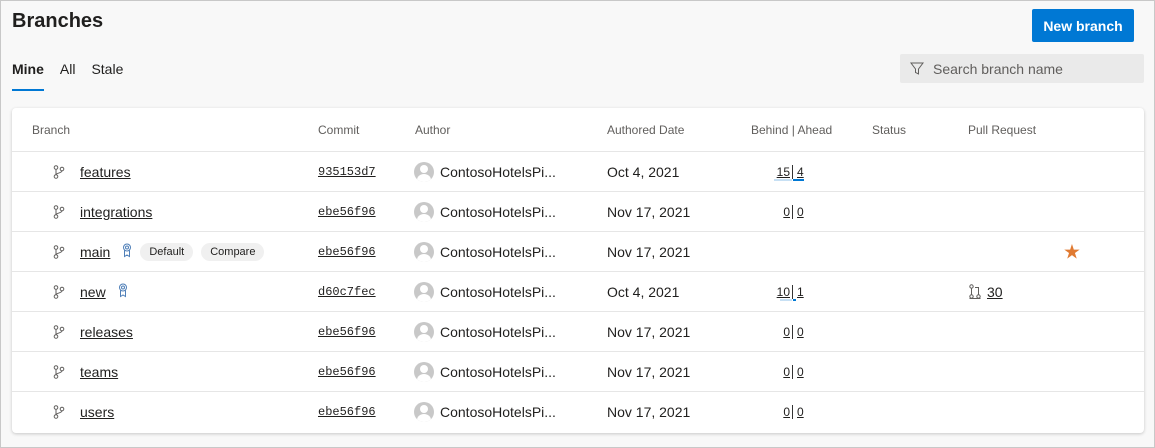 Image resolution: width=1155 pixels, height=448 pixels. I want to click on branch-link: main, so click(95, 251).